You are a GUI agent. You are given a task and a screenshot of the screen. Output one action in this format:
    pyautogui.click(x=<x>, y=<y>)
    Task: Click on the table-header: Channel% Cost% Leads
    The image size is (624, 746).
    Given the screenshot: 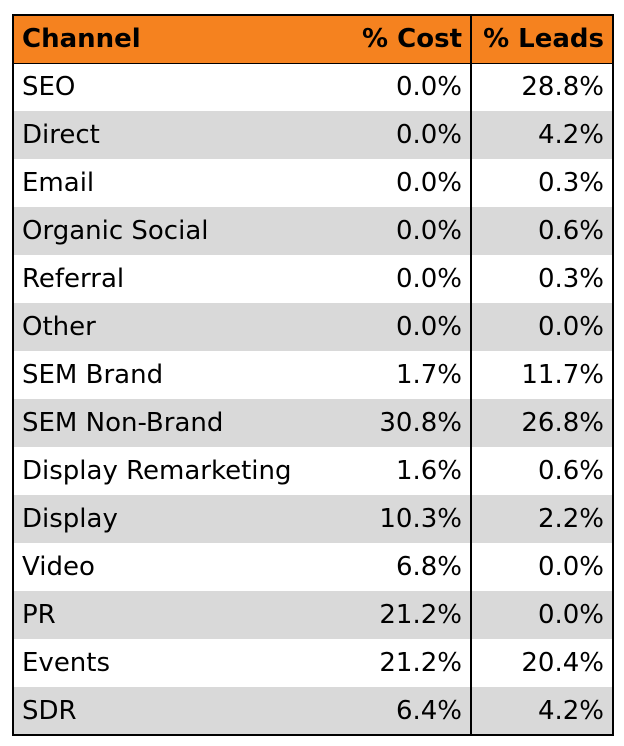 What is the action you would take?
    pyautogui.click(x=313, y=39)
    